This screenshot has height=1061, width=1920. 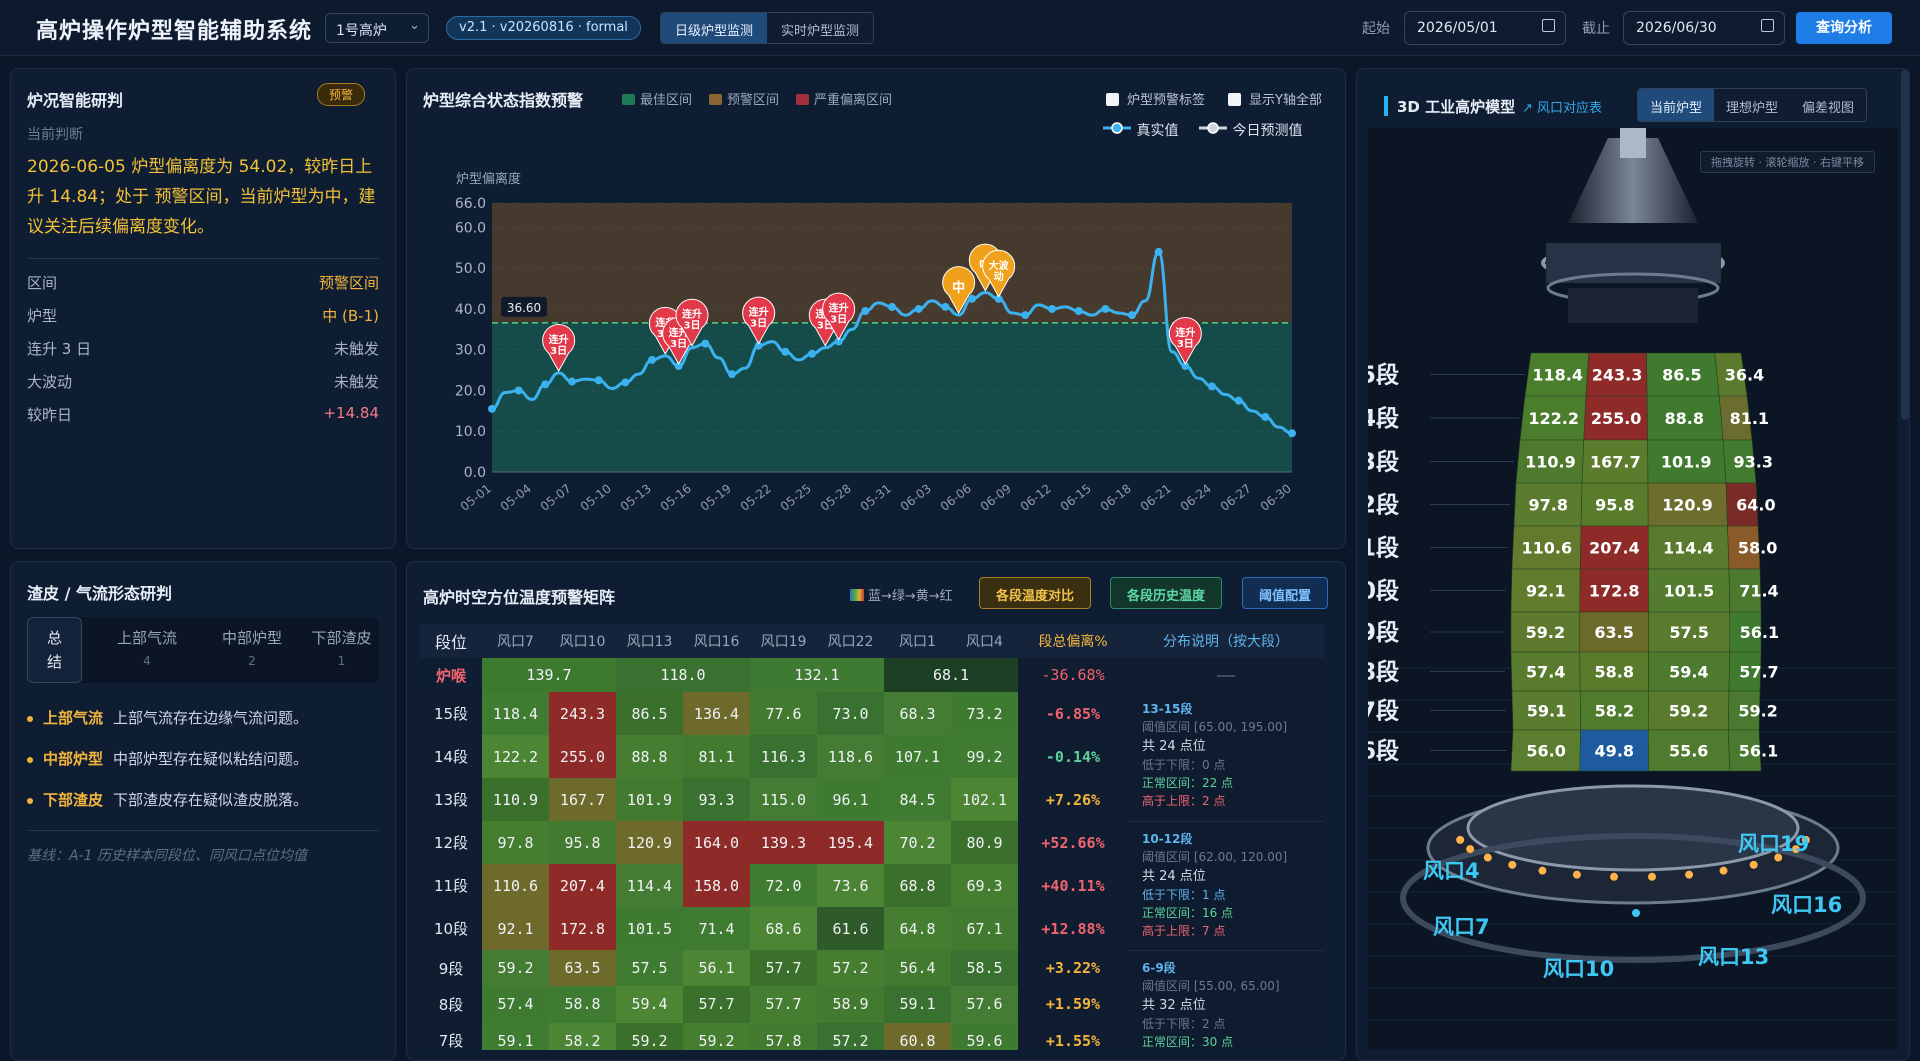 I want to click on temperature-cell: 58.8, so click(x=582, y=1004).